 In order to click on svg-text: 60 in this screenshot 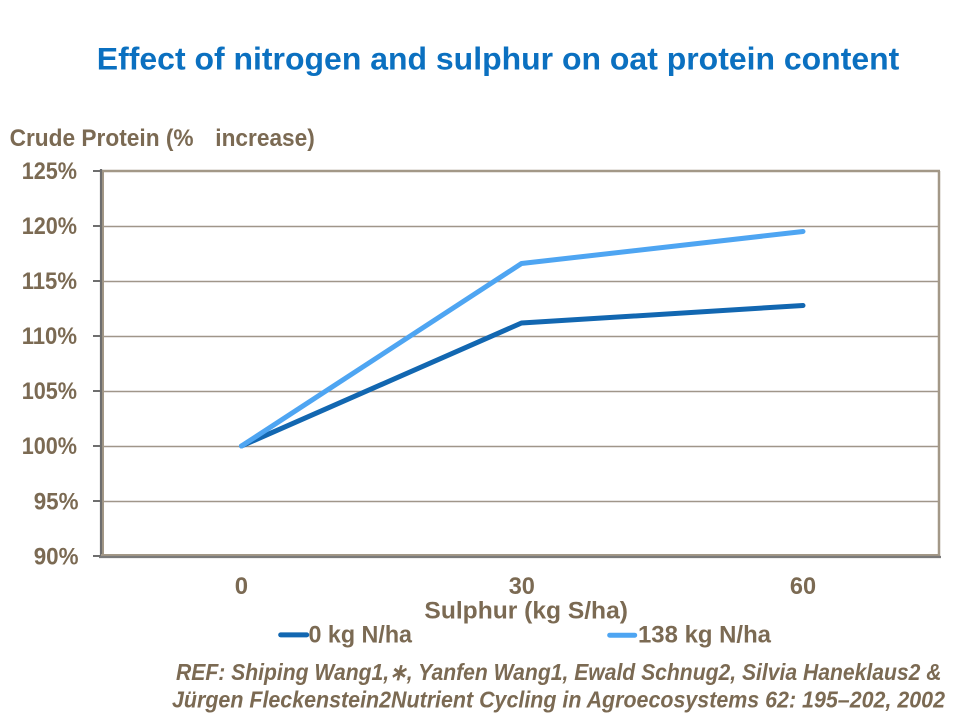, I will do `click(803, 586)`.